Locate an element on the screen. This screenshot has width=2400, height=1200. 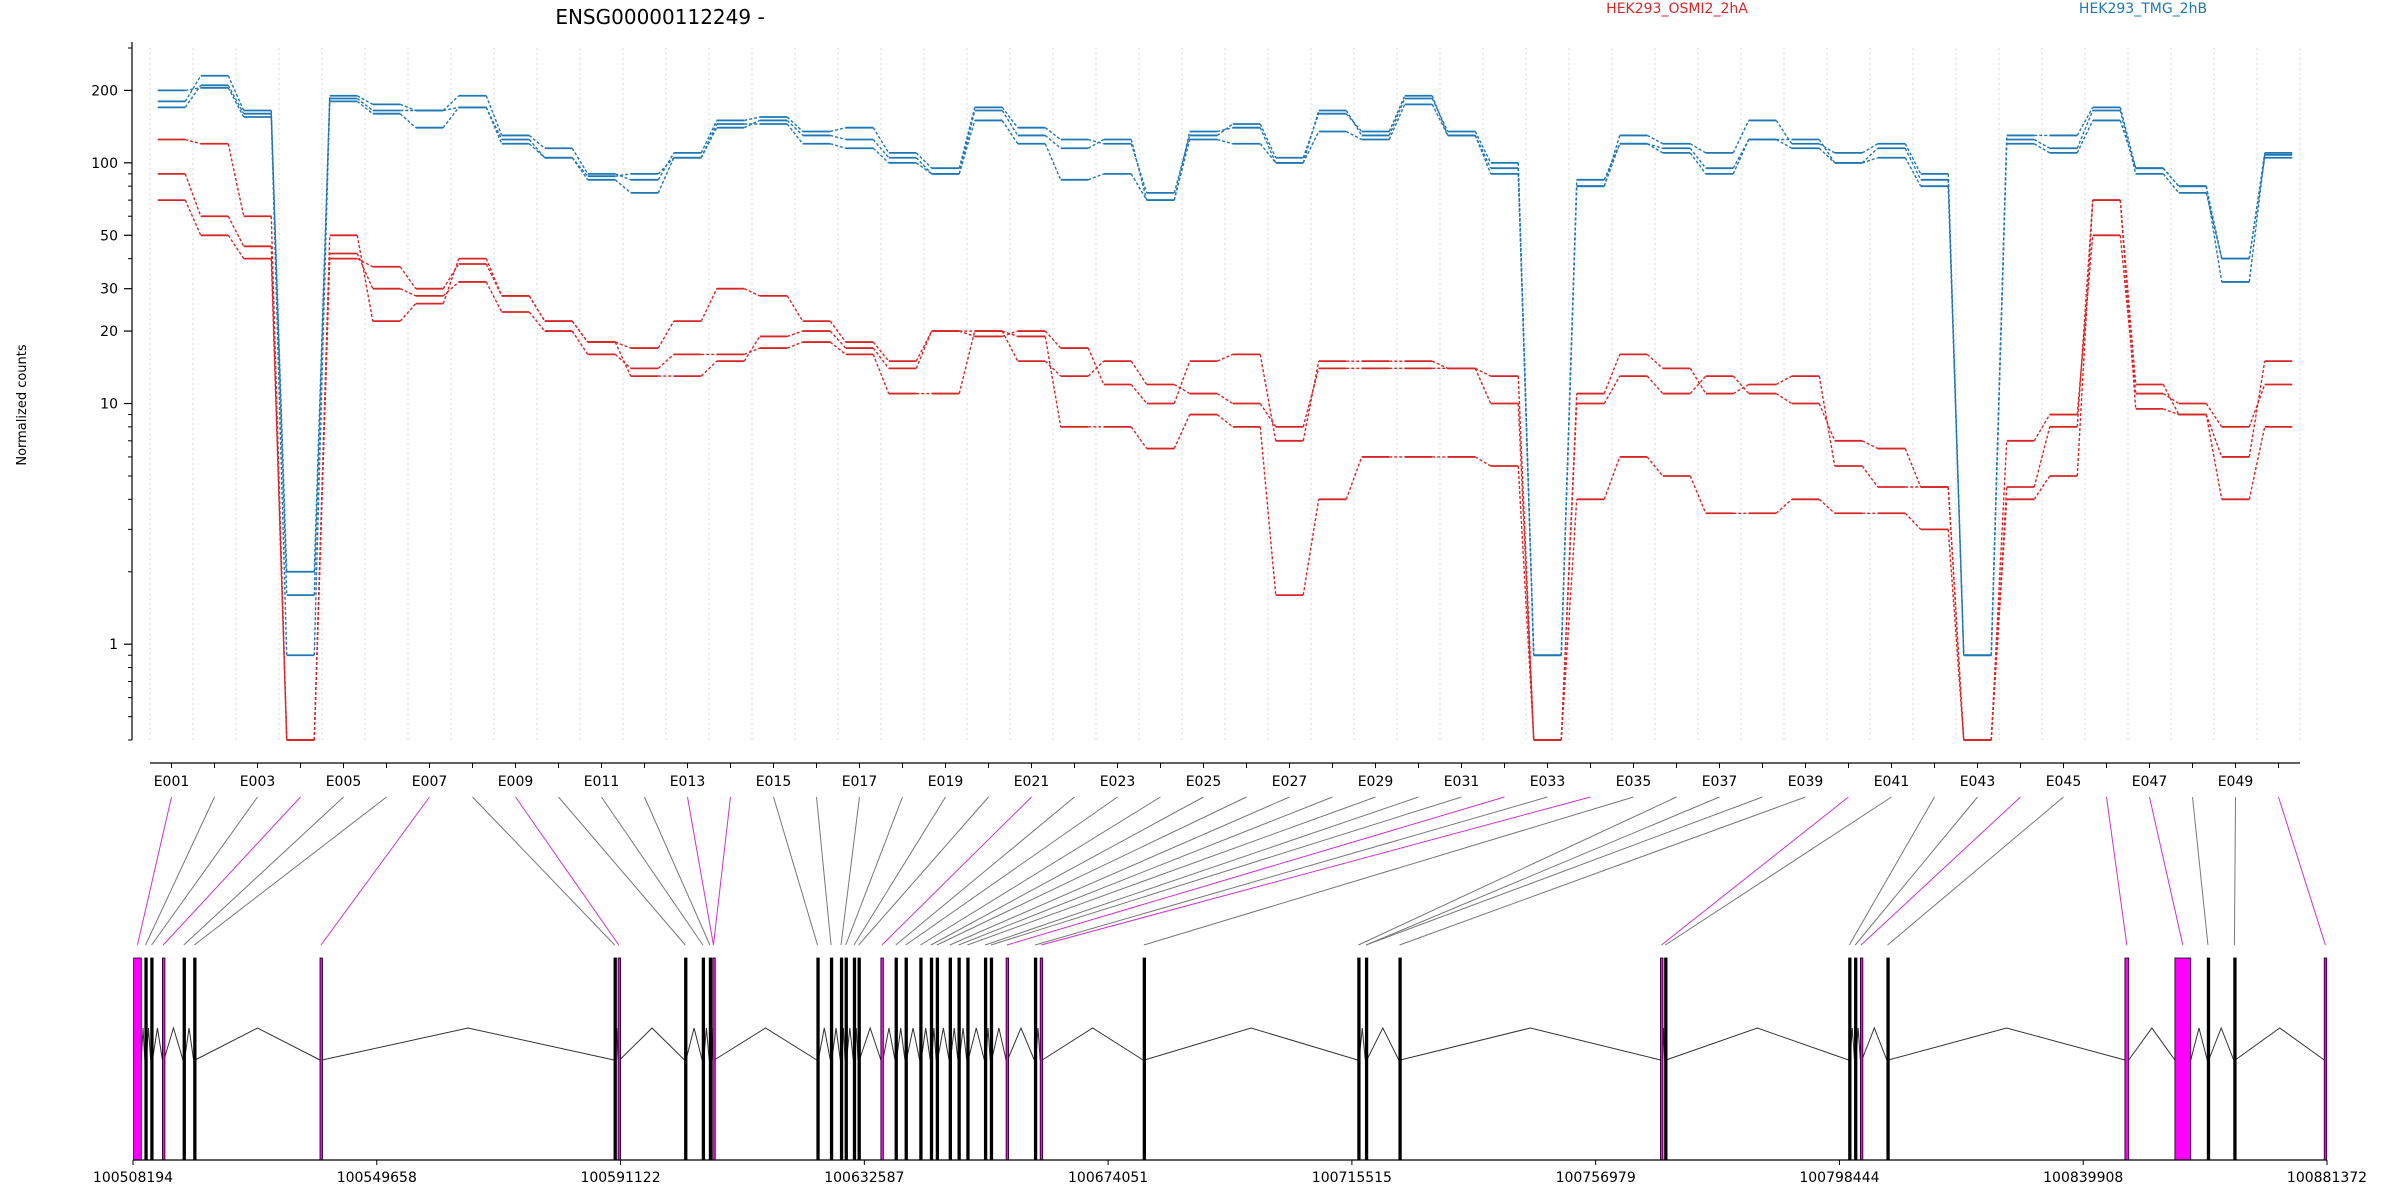
chart-title: ENSG00000112249 - is located at coordinates (659, 17).